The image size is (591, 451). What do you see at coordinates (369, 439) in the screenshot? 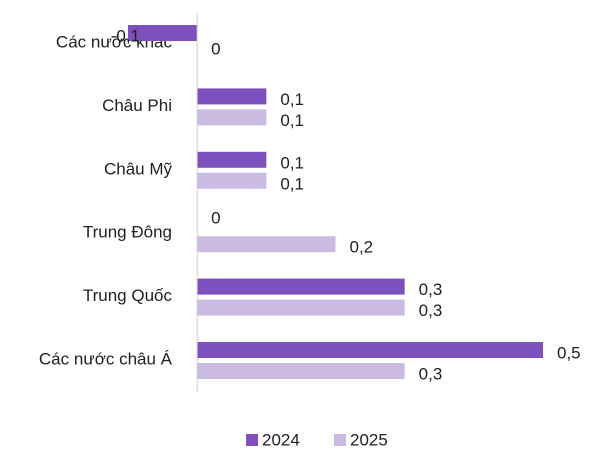
I see `legend-label: 2025` at bounding box center [369, 439].